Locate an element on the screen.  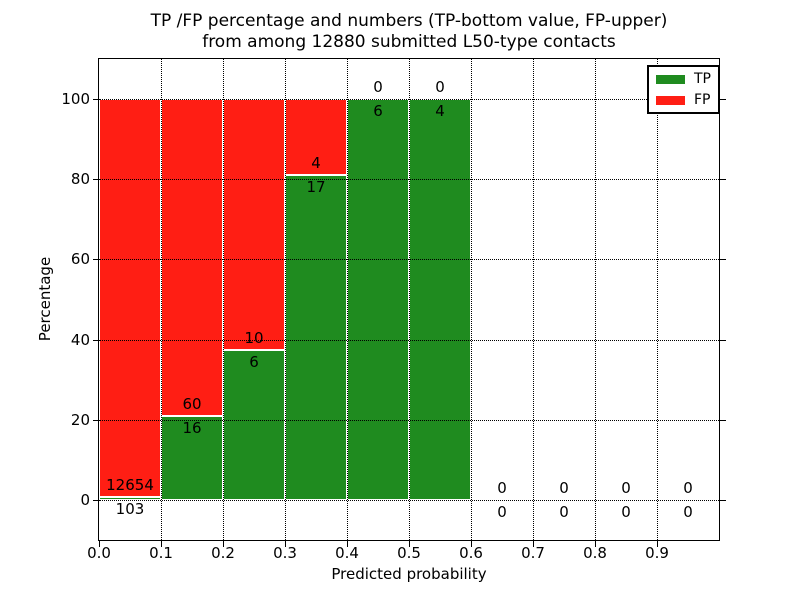
fp-legend-swatch is located at coordinates (670, 100).